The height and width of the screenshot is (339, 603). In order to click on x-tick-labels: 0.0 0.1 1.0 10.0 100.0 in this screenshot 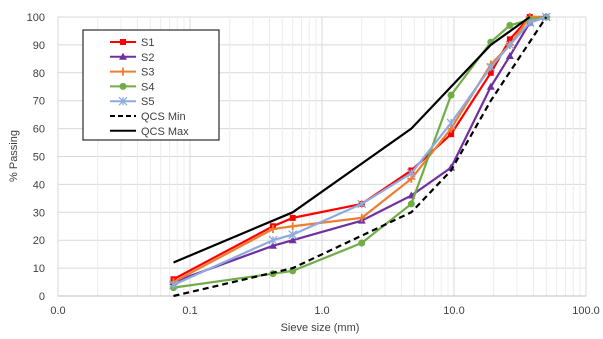, I will do `click(324, 311)`.